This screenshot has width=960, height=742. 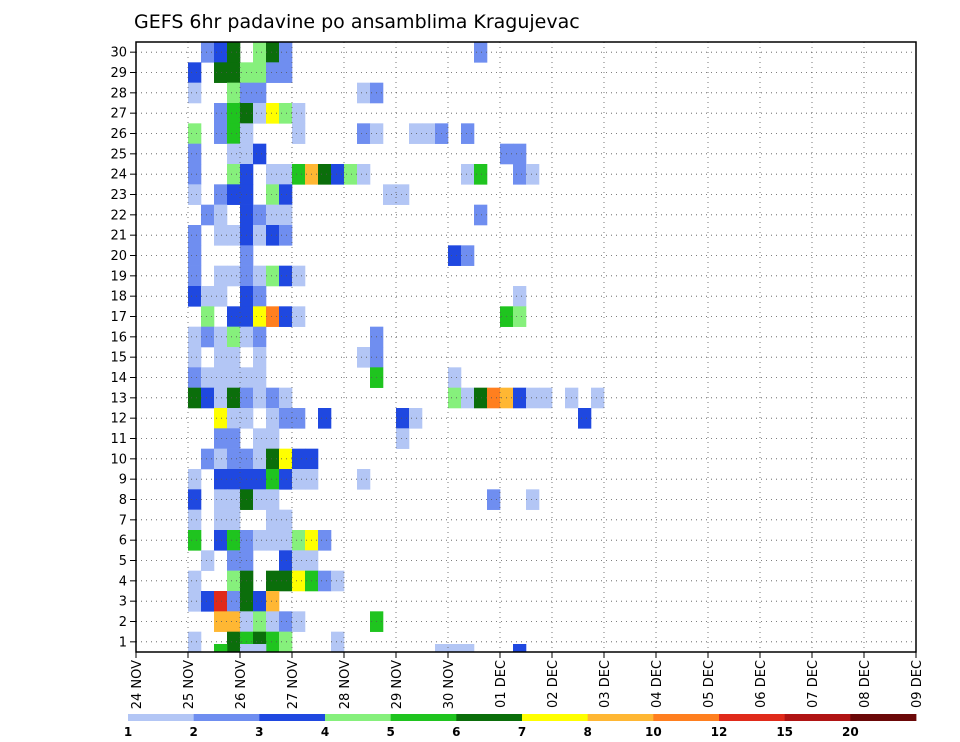 What do you see at coordinates (123, 500) in the screenshot?
I see `y-tick-label: 8` at bounding box center [123, 500].